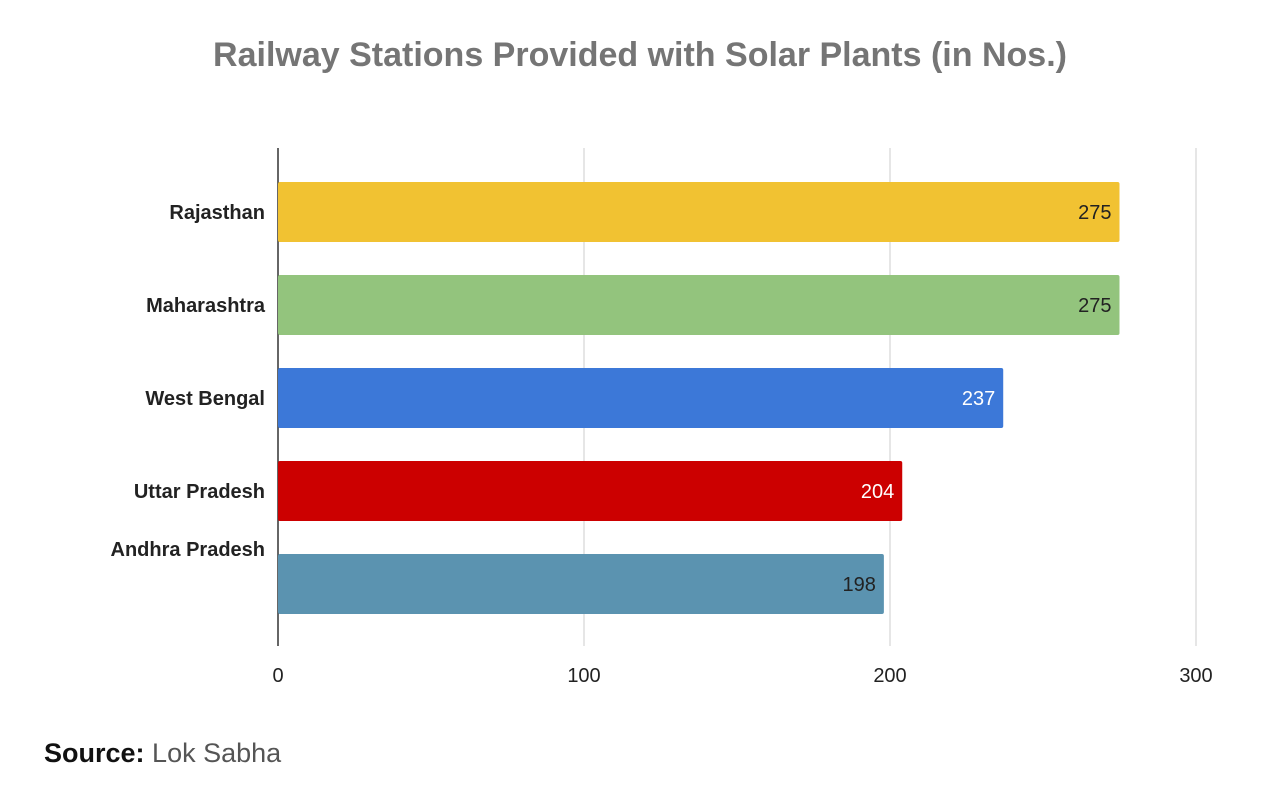  I want to click on data-label: 237, so click(978, 399).